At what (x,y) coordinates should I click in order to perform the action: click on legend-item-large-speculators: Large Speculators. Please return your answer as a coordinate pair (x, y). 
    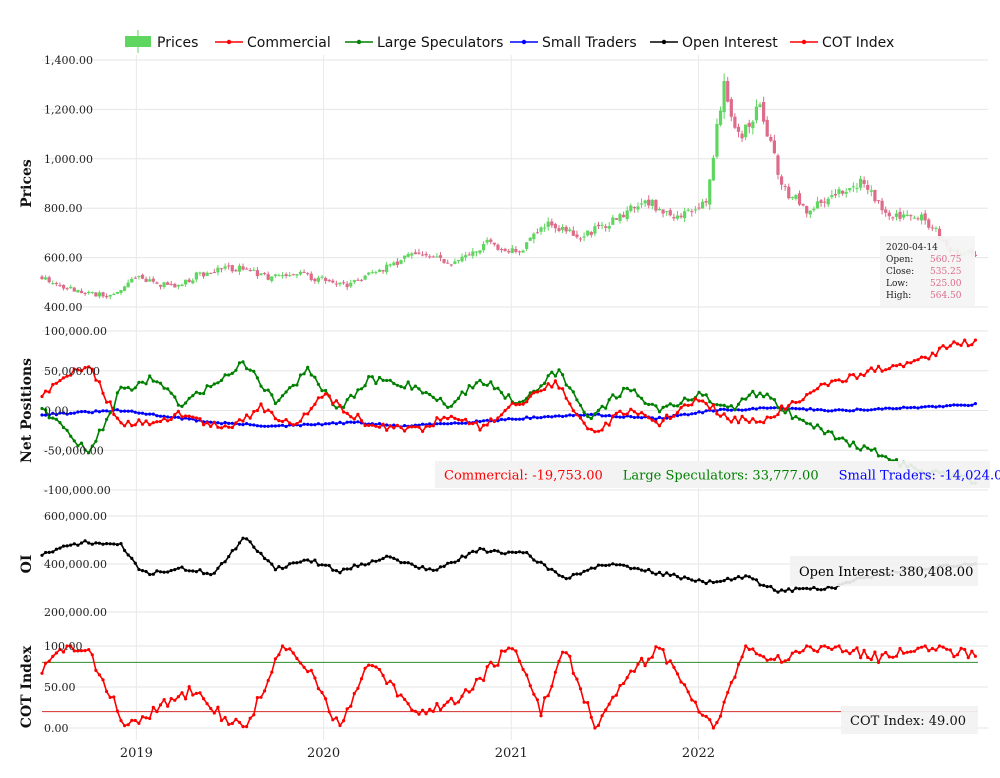
    Looking at the image, I should click on (424, 43).